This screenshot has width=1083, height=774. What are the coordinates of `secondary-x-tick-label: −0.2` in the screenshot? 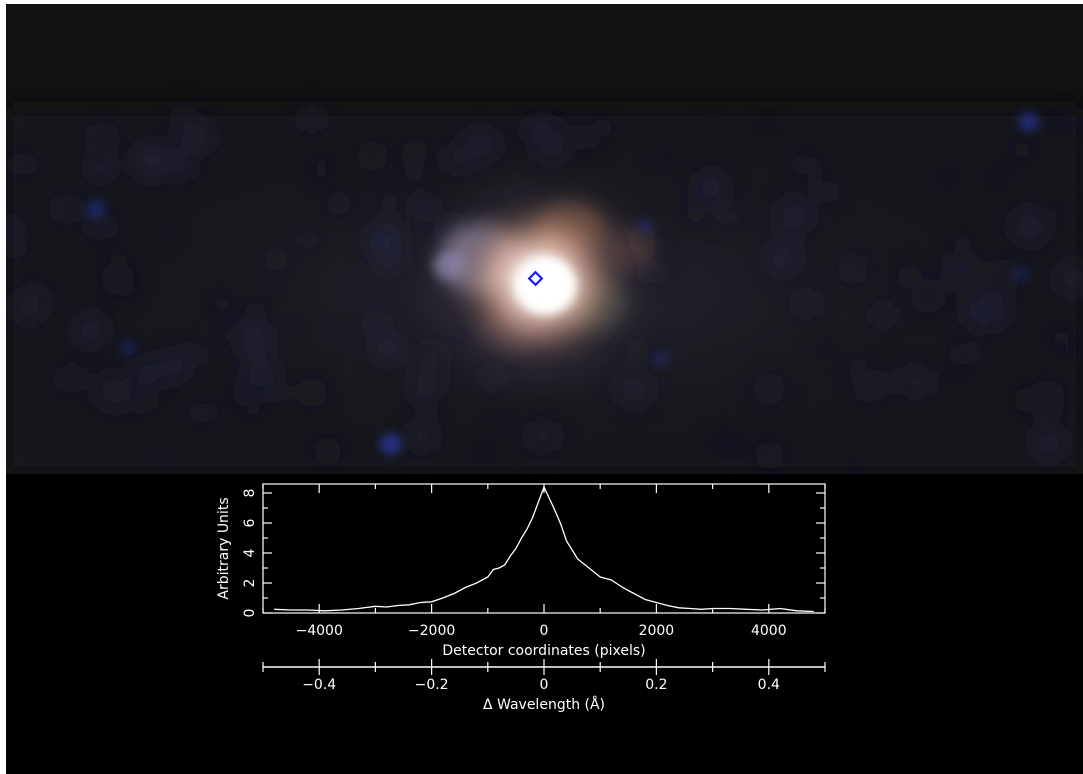 It's located at (432, 685).